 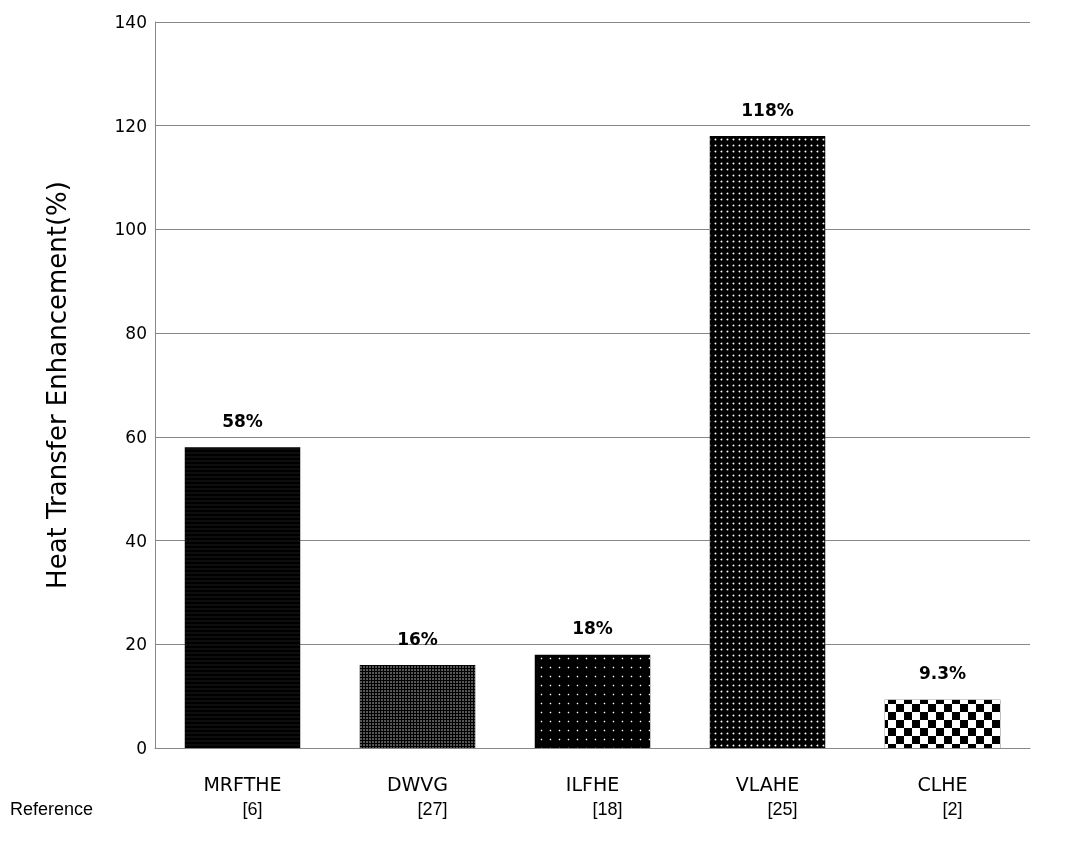 I want to click on y-tick-label: 20, so click(x=136, y=644).